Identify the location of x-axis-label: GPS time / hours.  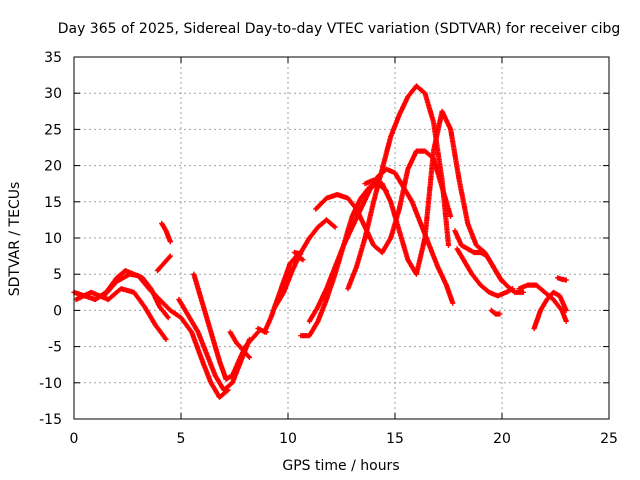
(340, 466).